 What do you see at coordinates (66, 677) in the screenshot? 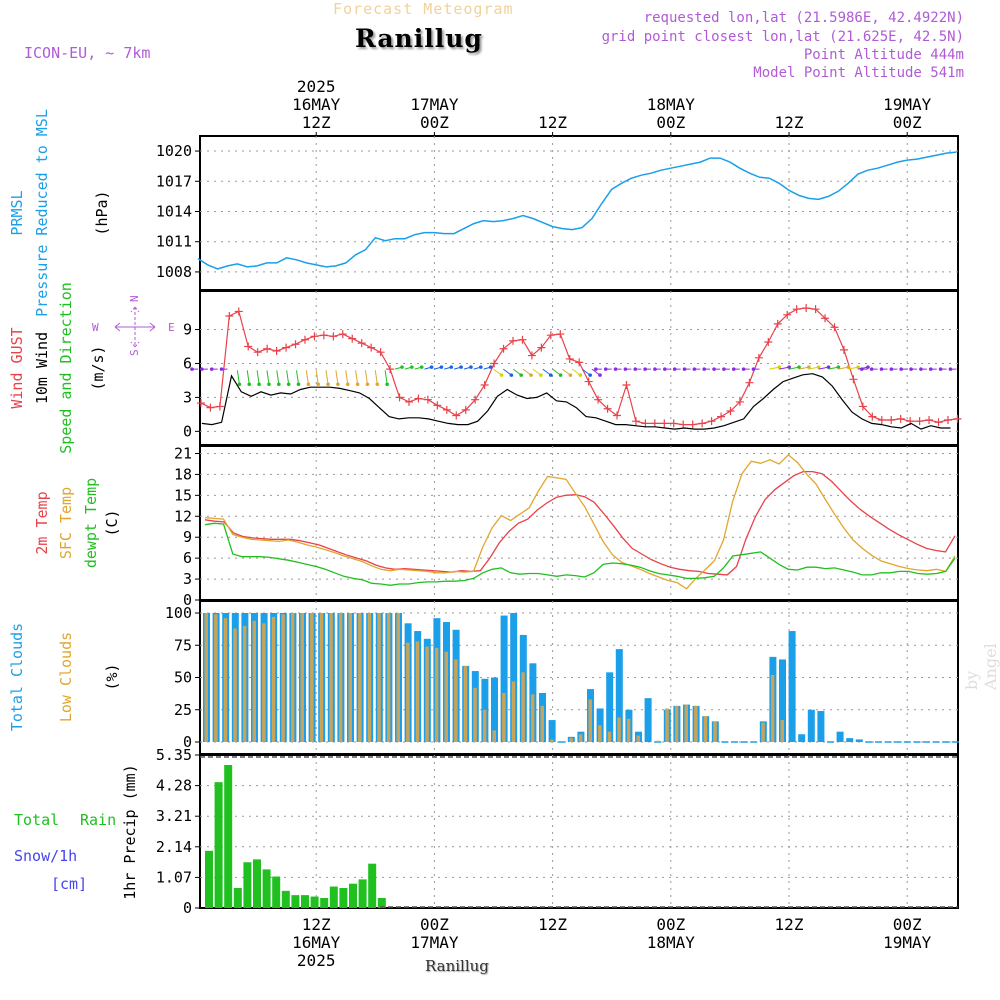
I see `low-clouds-label: Low Clouds` at bounding box center [66, 677].